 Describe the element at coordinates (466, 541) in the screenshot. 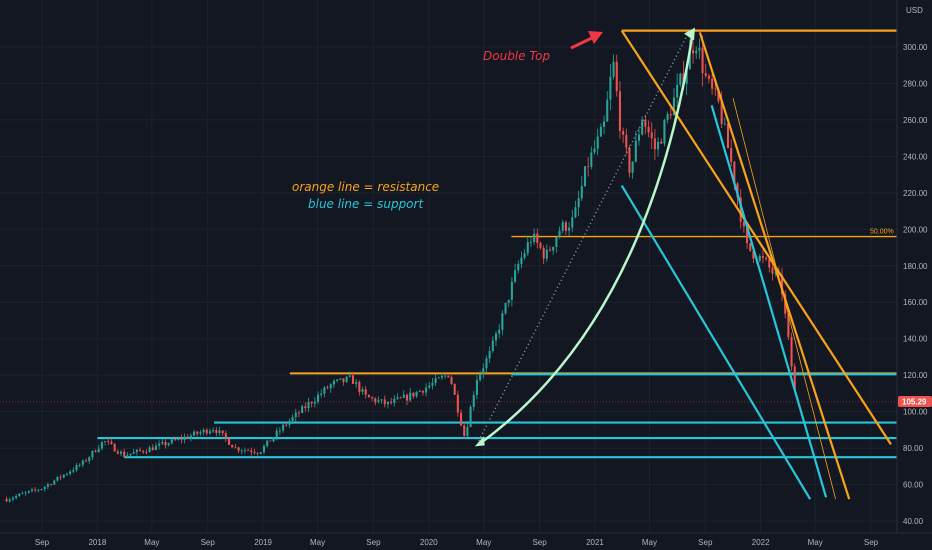

I see `x-axis-panel` at that location.